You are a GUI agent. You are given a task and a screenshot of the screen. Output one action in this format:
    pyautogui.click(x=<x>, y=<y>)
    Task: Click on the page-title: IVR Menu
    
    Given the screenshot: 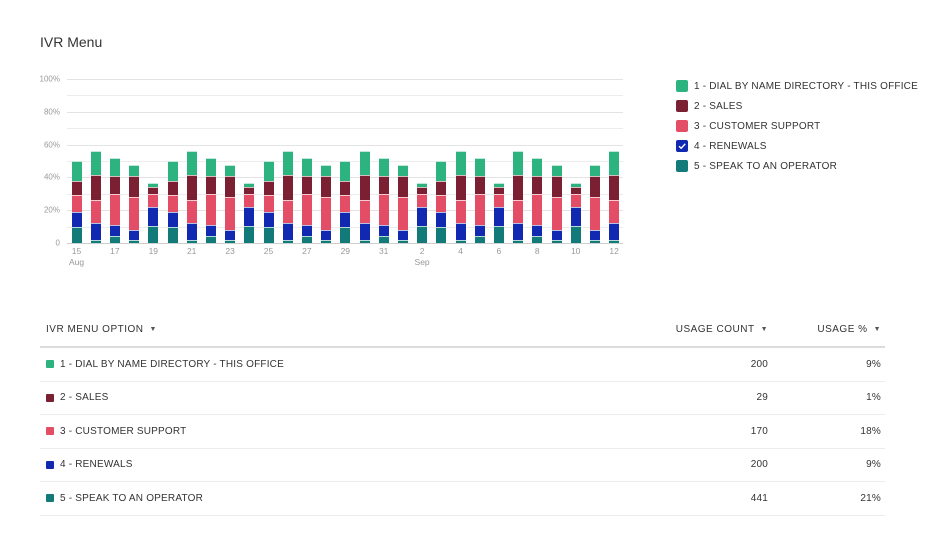 What is the action you would take?
    pyautogui.click(x=71, y=42)
    